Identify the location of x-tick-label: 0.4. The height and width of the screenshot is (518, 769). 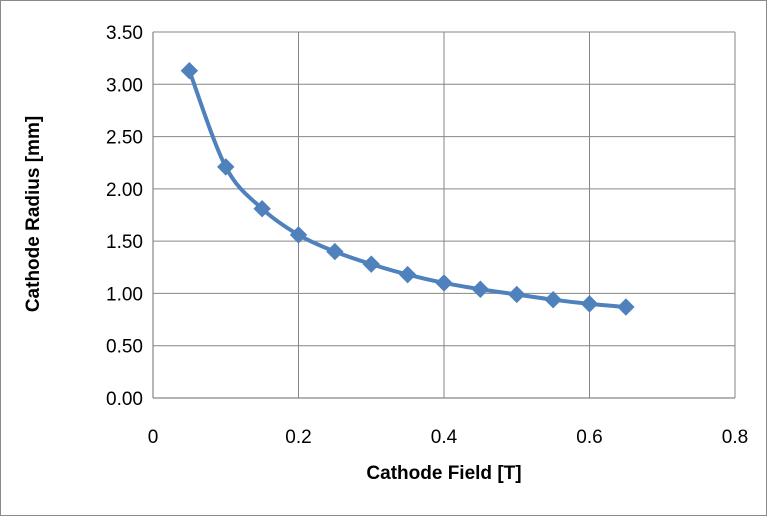
(444, 437).